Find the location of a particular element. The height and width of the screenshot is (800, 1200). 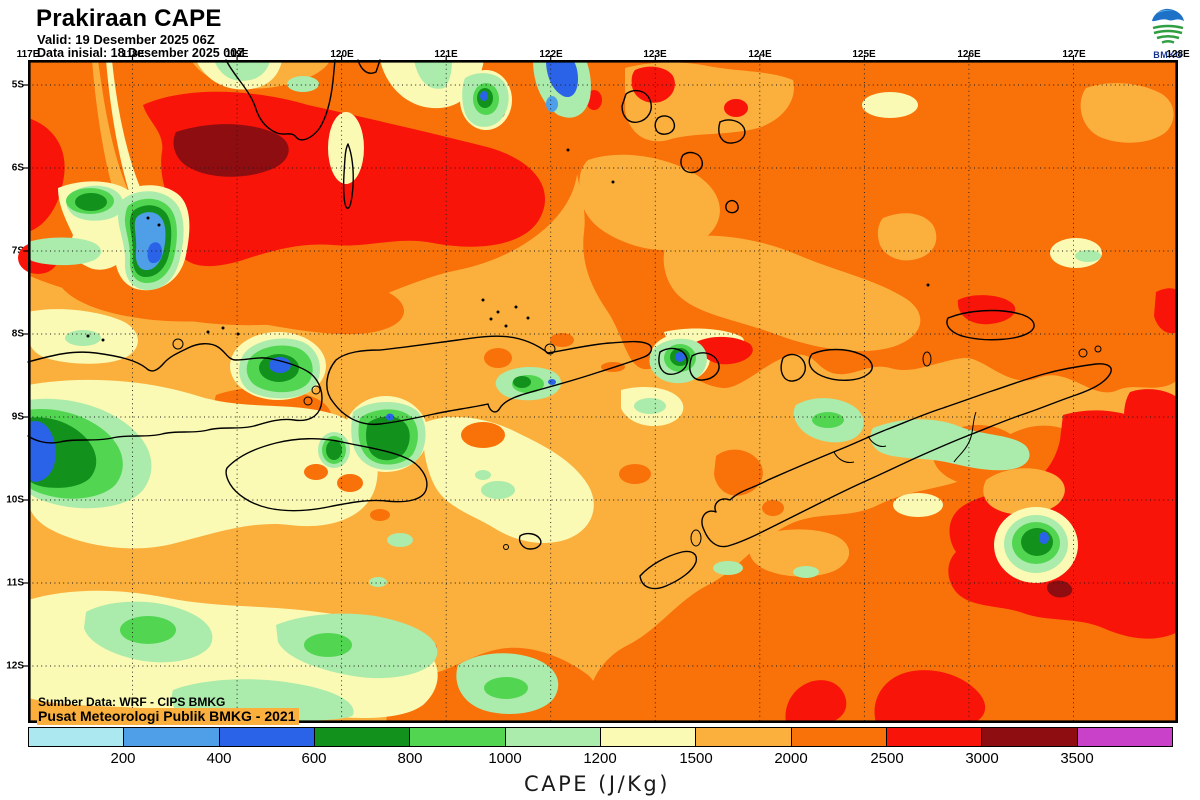

bmkg-logo-icon is located at coordinates (1168, 25).